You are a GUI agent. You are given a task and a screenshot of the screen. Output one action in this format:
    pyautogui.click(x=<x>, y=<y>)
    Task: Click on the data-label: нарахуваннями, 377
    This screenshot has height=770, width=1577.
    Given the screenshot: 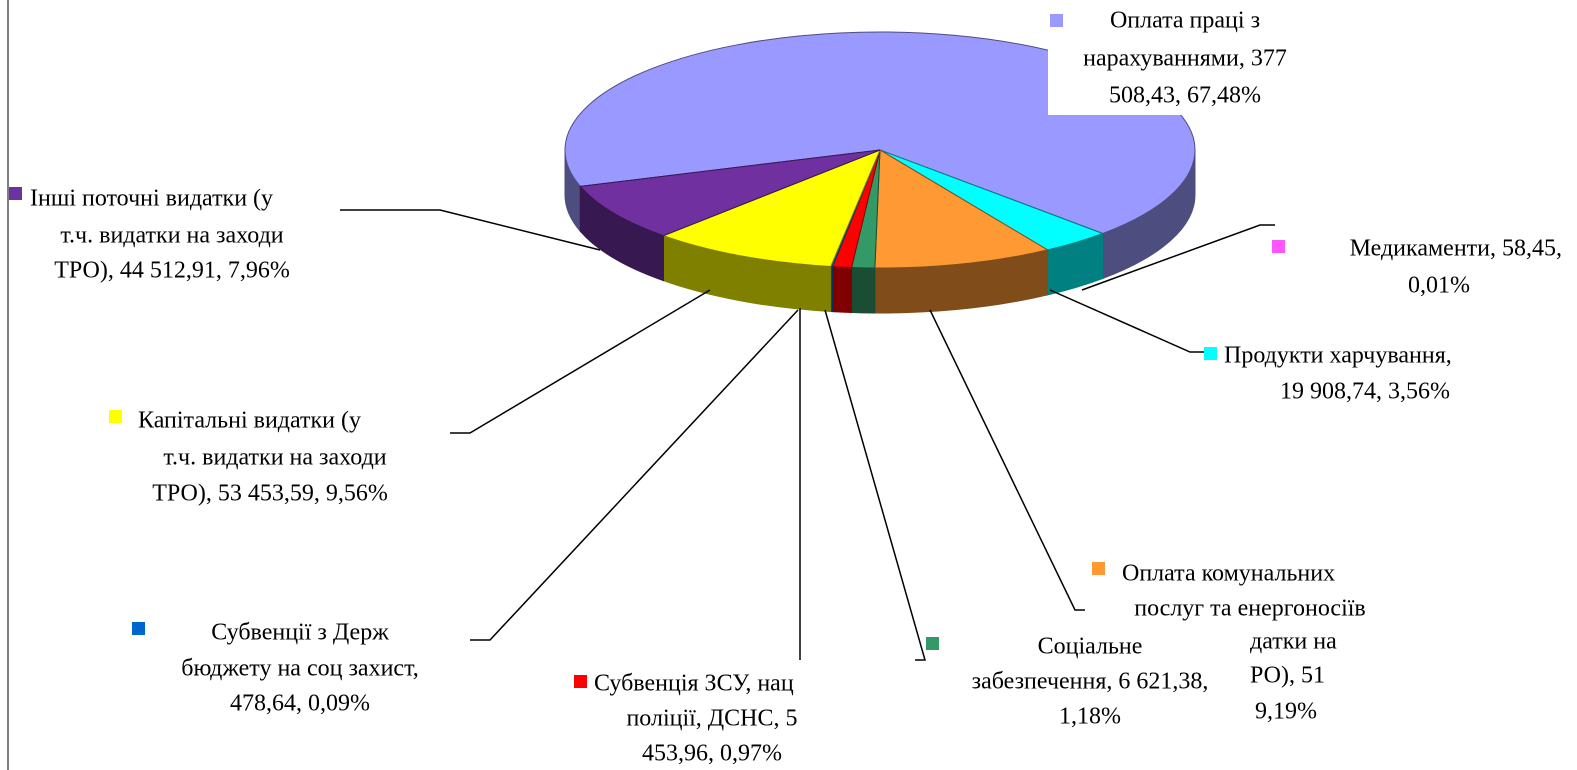 What is the action you would take?
    pyautogui.click(x=1185, y=59)
    